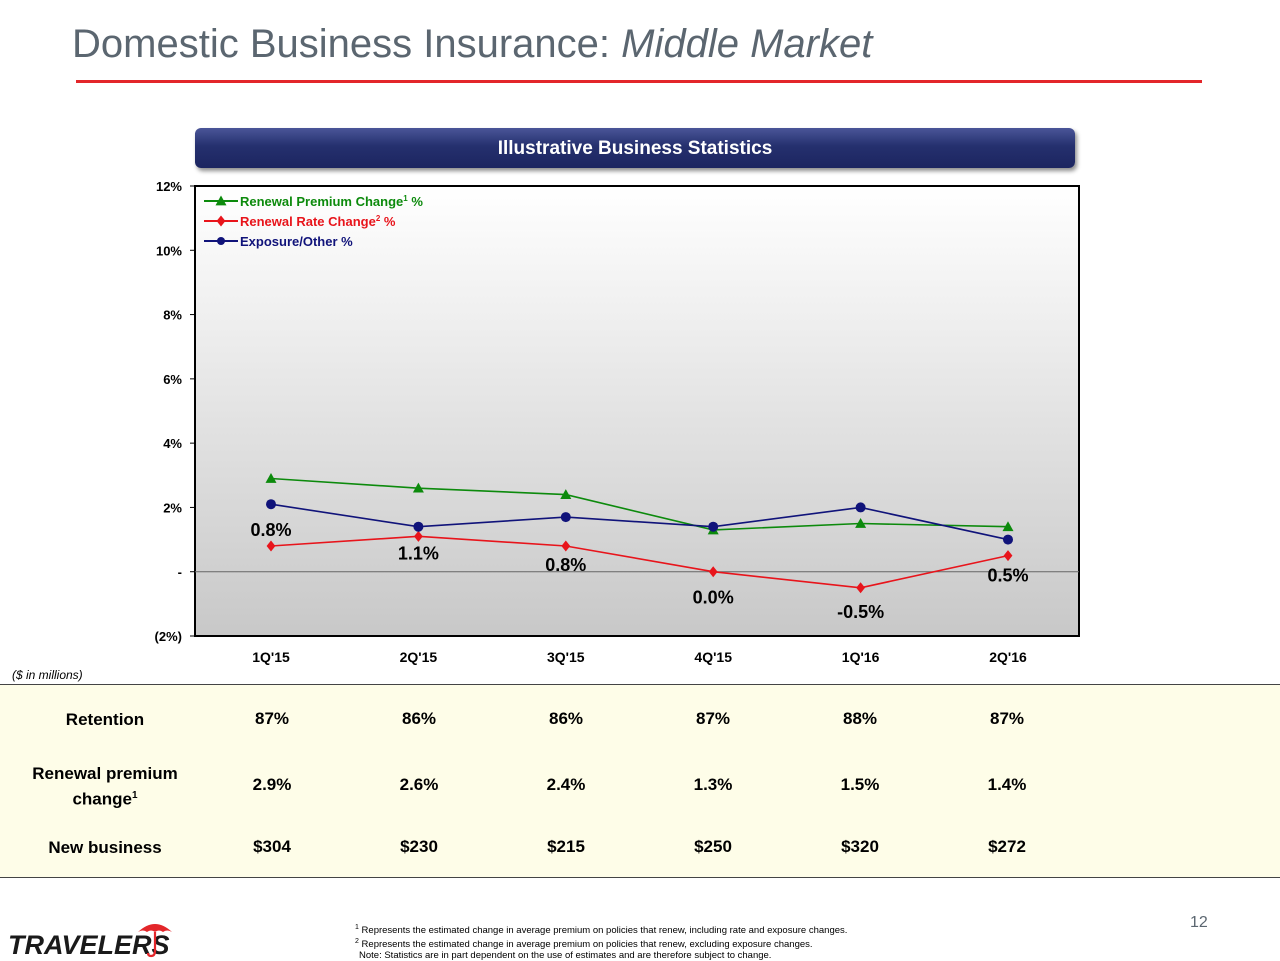 The image size is (1280, 961). Describe the element at coordinates (566, 846) in the screenshot. I see `table-cell: $215` at that location.